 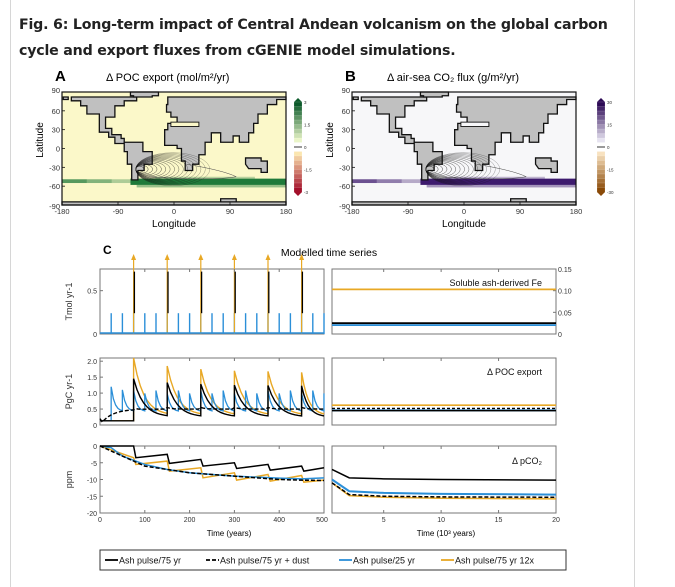 I want to click on panel-a-letter: A, so click(x=60, y=76).